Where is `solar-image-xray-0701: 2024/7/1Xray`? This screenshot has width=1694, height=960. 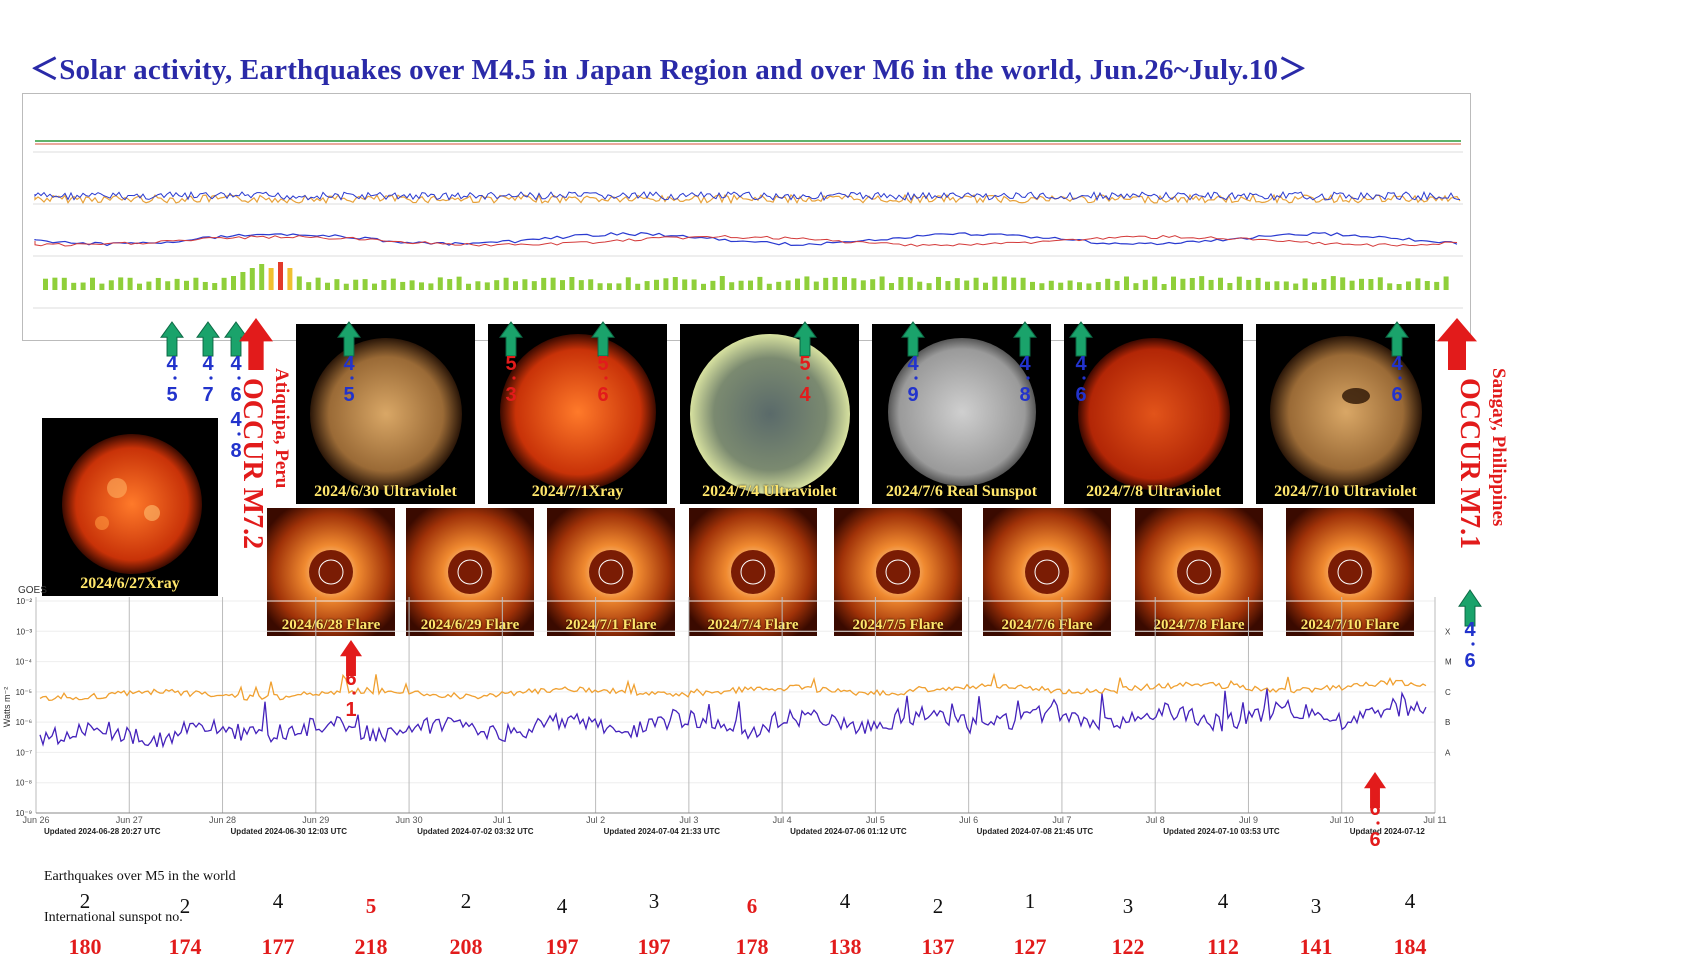 solar-image-xray-0701: 2024/7/1Xray is located at coordinates (577, 414).